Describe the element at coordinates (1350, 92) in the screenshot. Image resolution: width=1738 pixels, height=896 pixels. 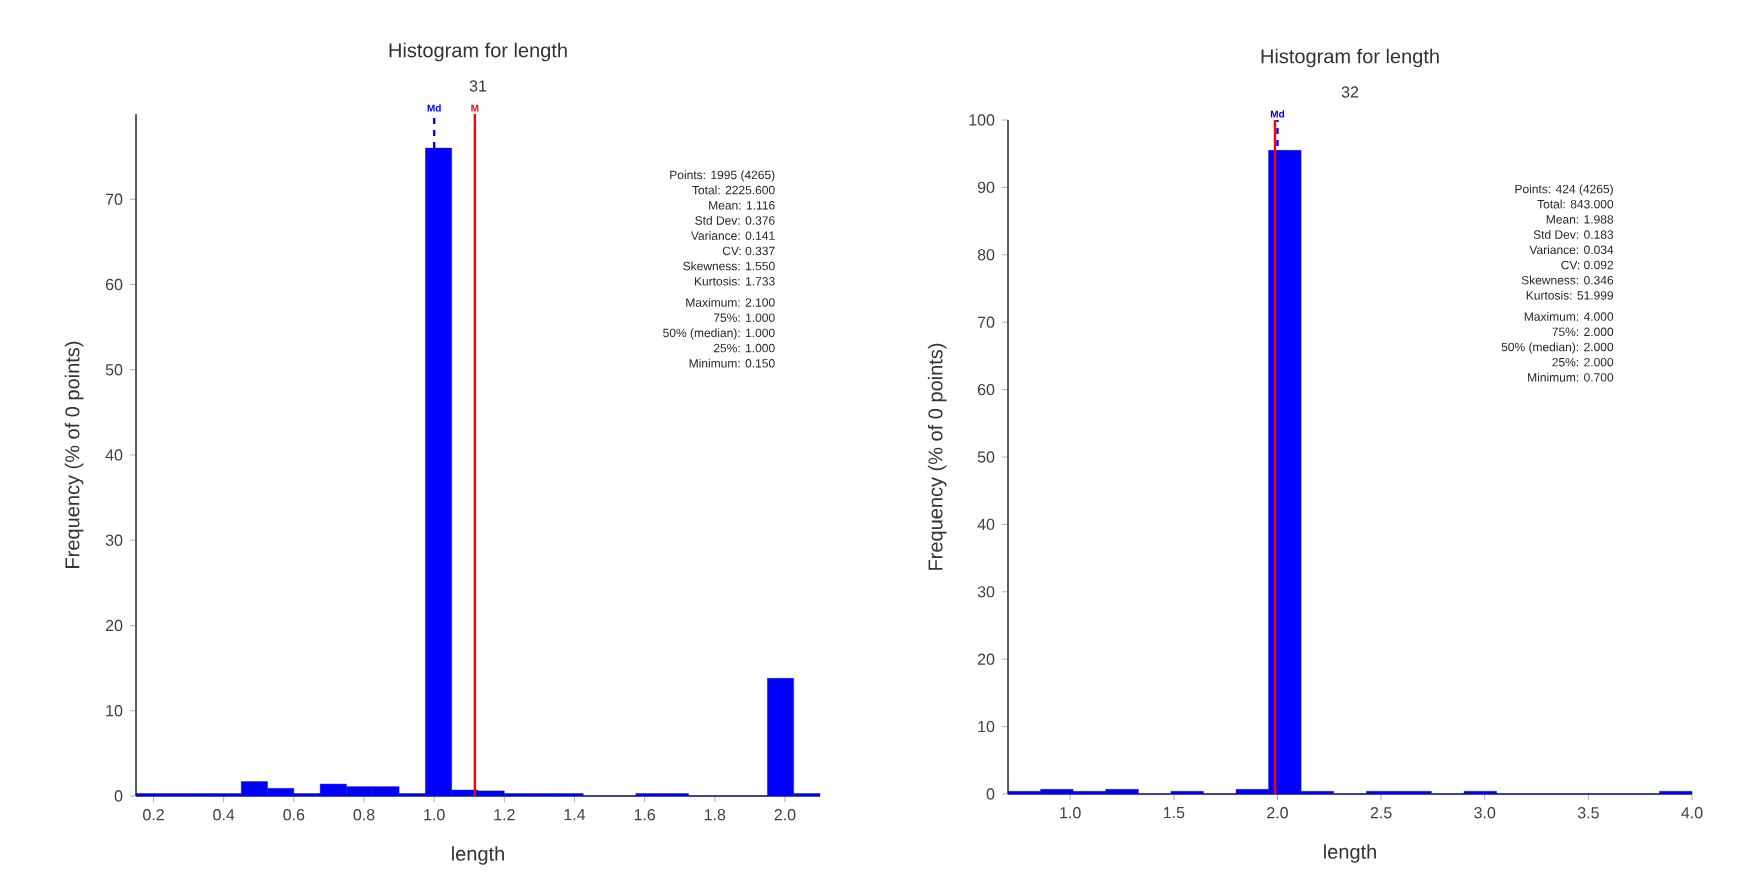
I see `chart-subtitle: 32` at that location.